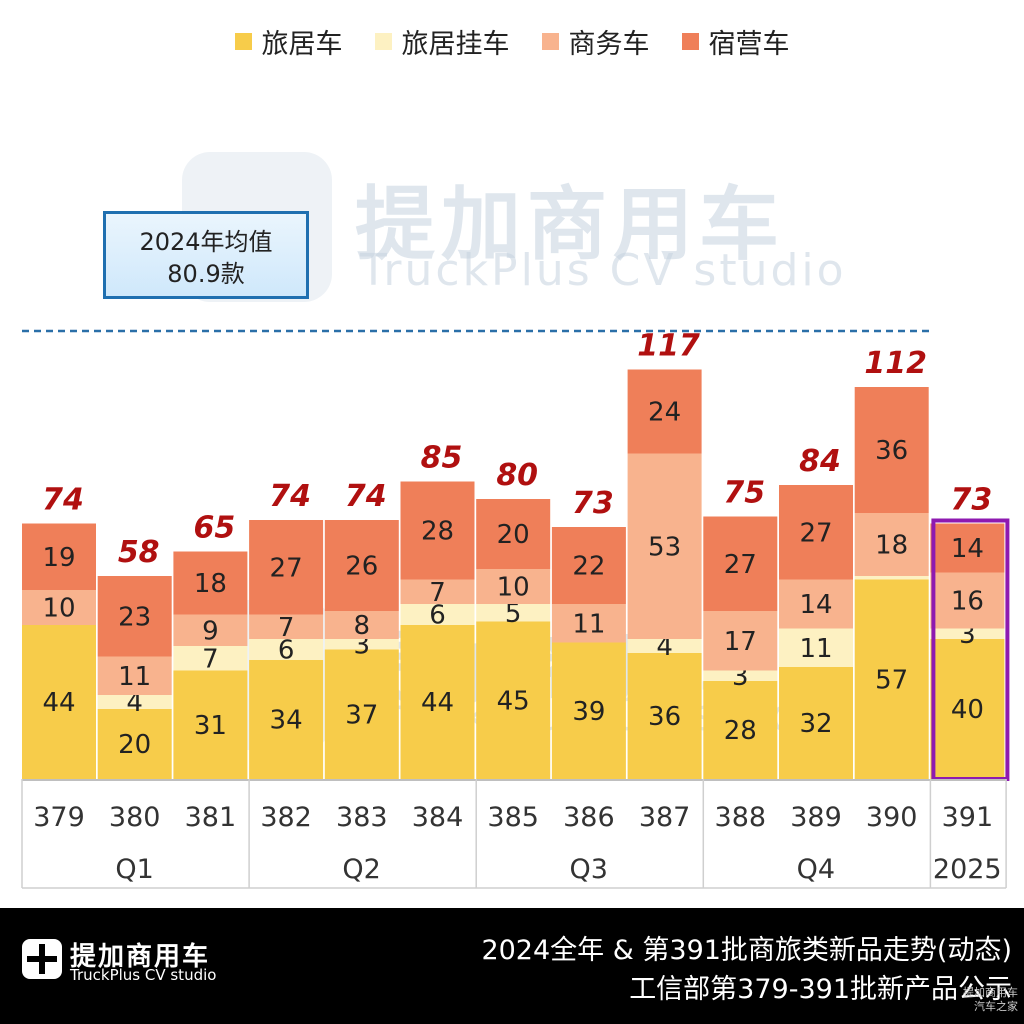 The height and width of the screenshot is (1024, 1024). What do you see at coordinates (741, 817) in the screenshot?
I see `x-tick-label: 388` at bounding box center [741, 817].